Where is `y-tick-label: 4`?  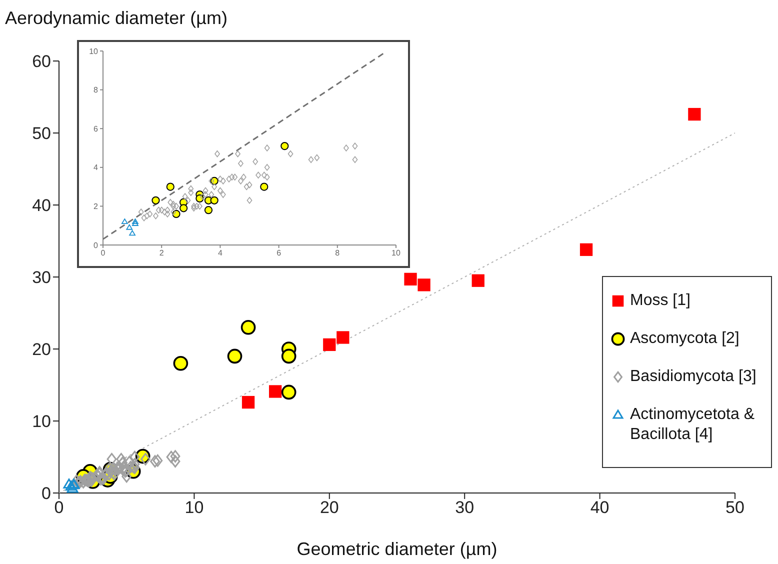 y-tick-label: 4 is located at coordinates (96, 167).